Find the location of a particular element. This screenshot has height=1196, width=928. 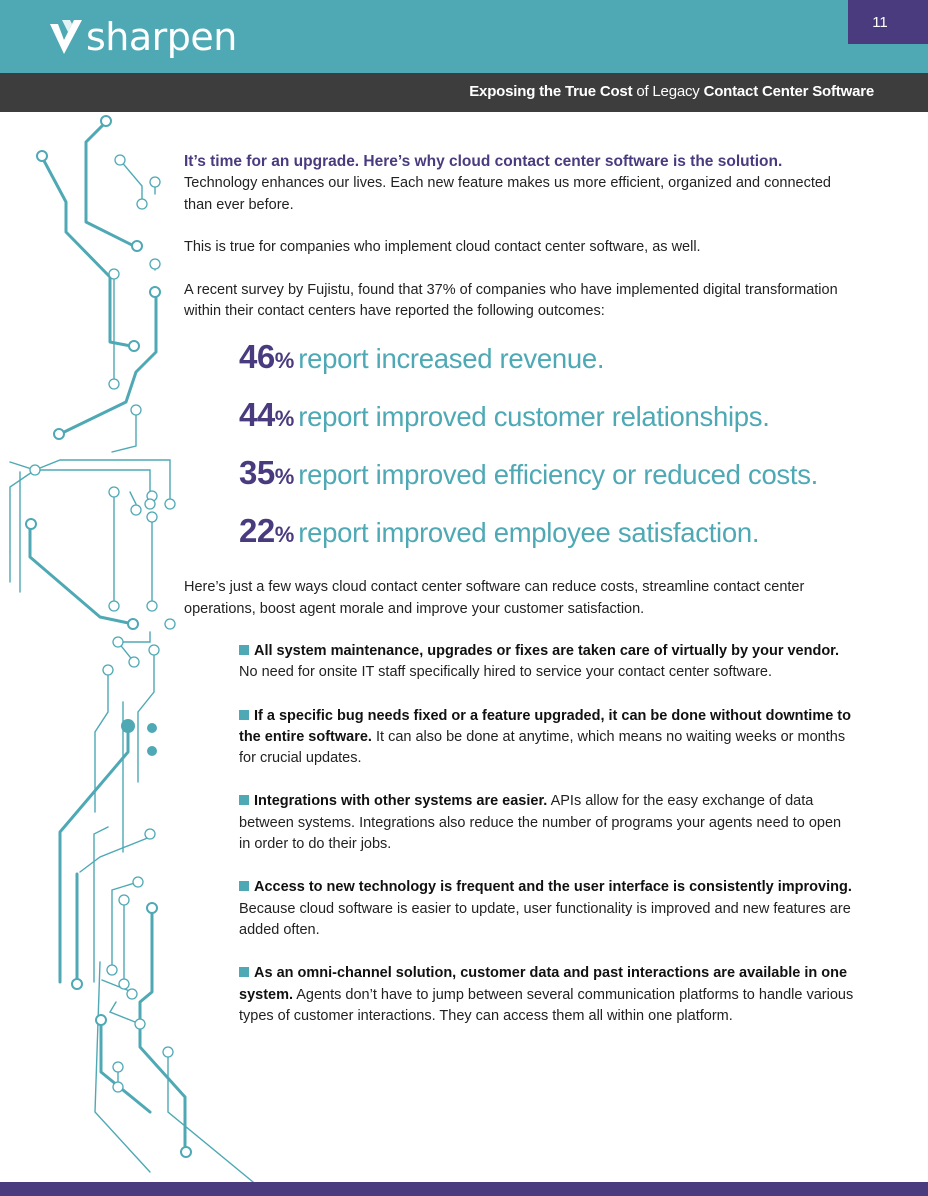

sharpen-logo: sharpen is located at coordinates (142, 37).